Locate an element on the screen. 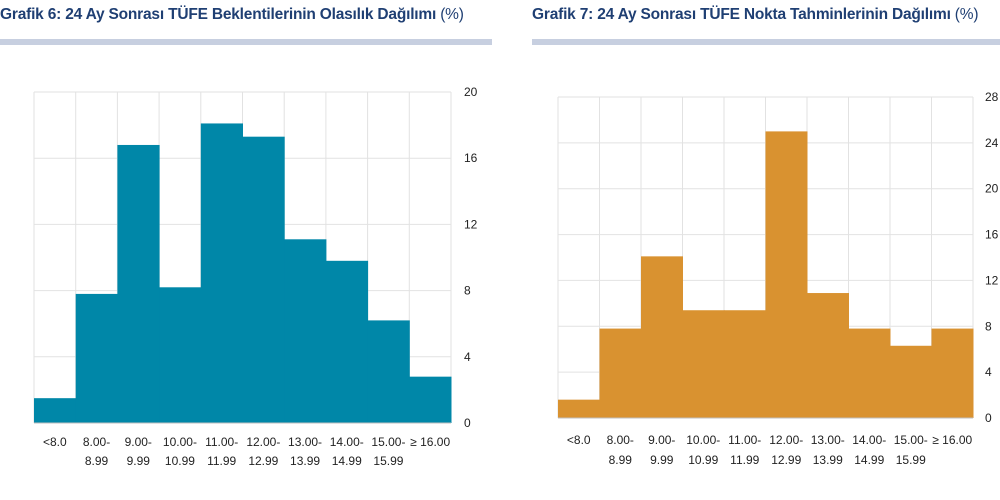 This screenshot has height=500, width=1000. g7-xtick-label-6: 13.00- is located at coordinates (828, 440).